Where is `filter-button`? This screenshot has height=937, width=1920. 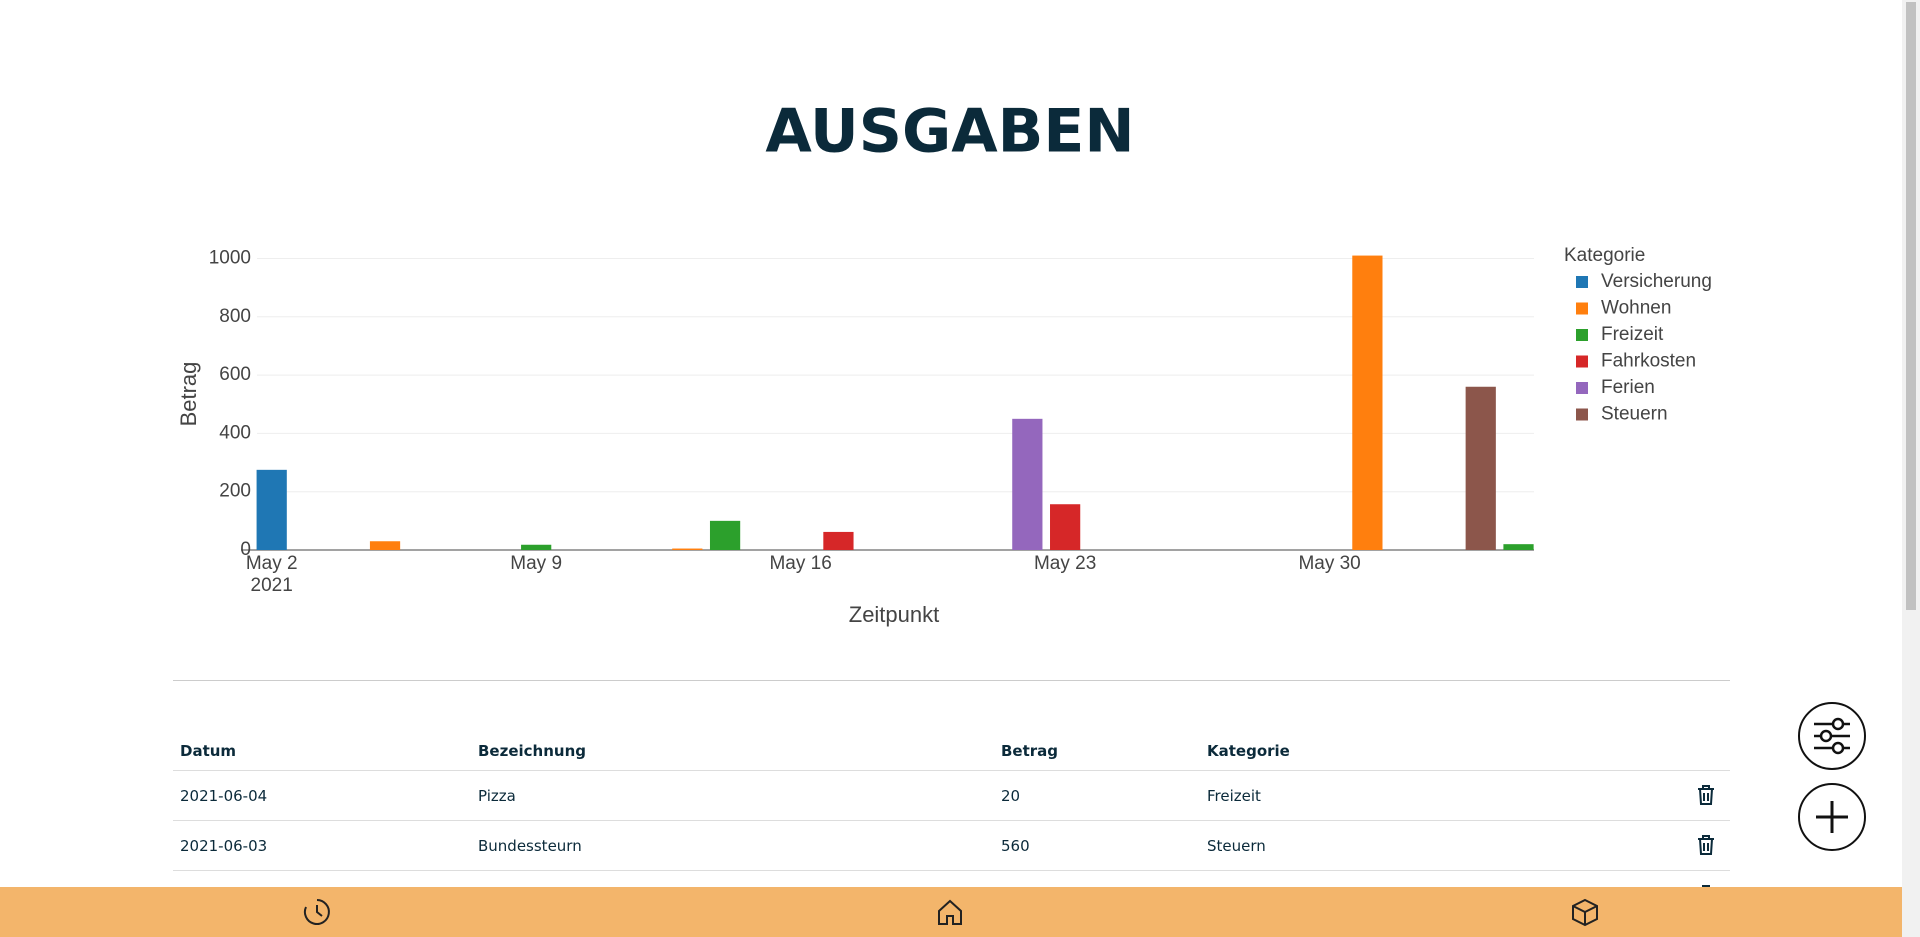 filter-button is located at coordinates (1832, 736).